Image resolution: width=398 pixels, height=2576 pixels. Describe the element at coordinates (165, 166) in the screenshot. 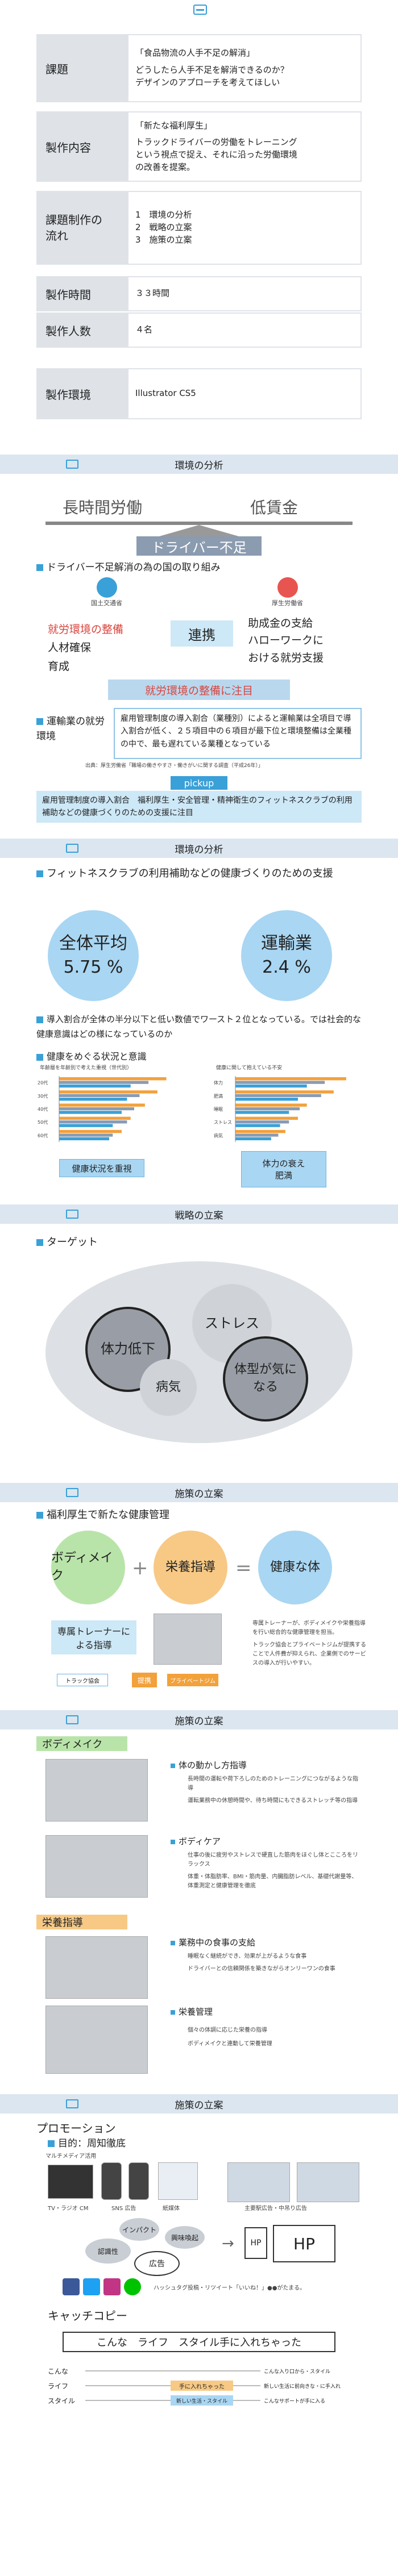

I see `info-line: の改善を提案。` at that location.